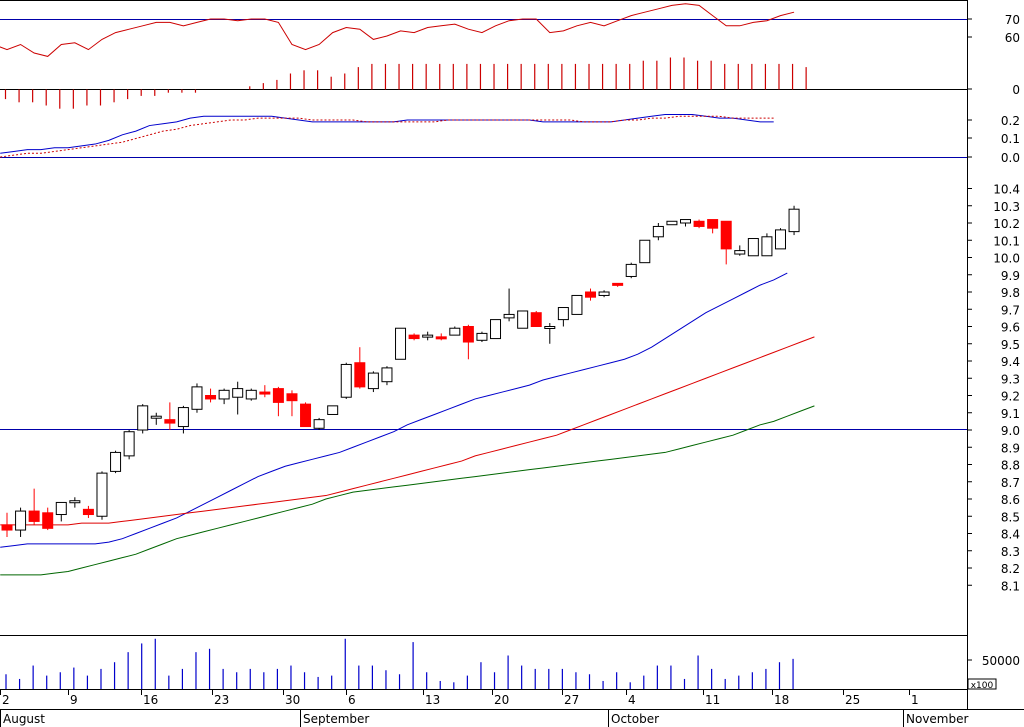 This screenshot has height=727, width=1024. I want to click on date-tick-label: 30, so click(292, 700).